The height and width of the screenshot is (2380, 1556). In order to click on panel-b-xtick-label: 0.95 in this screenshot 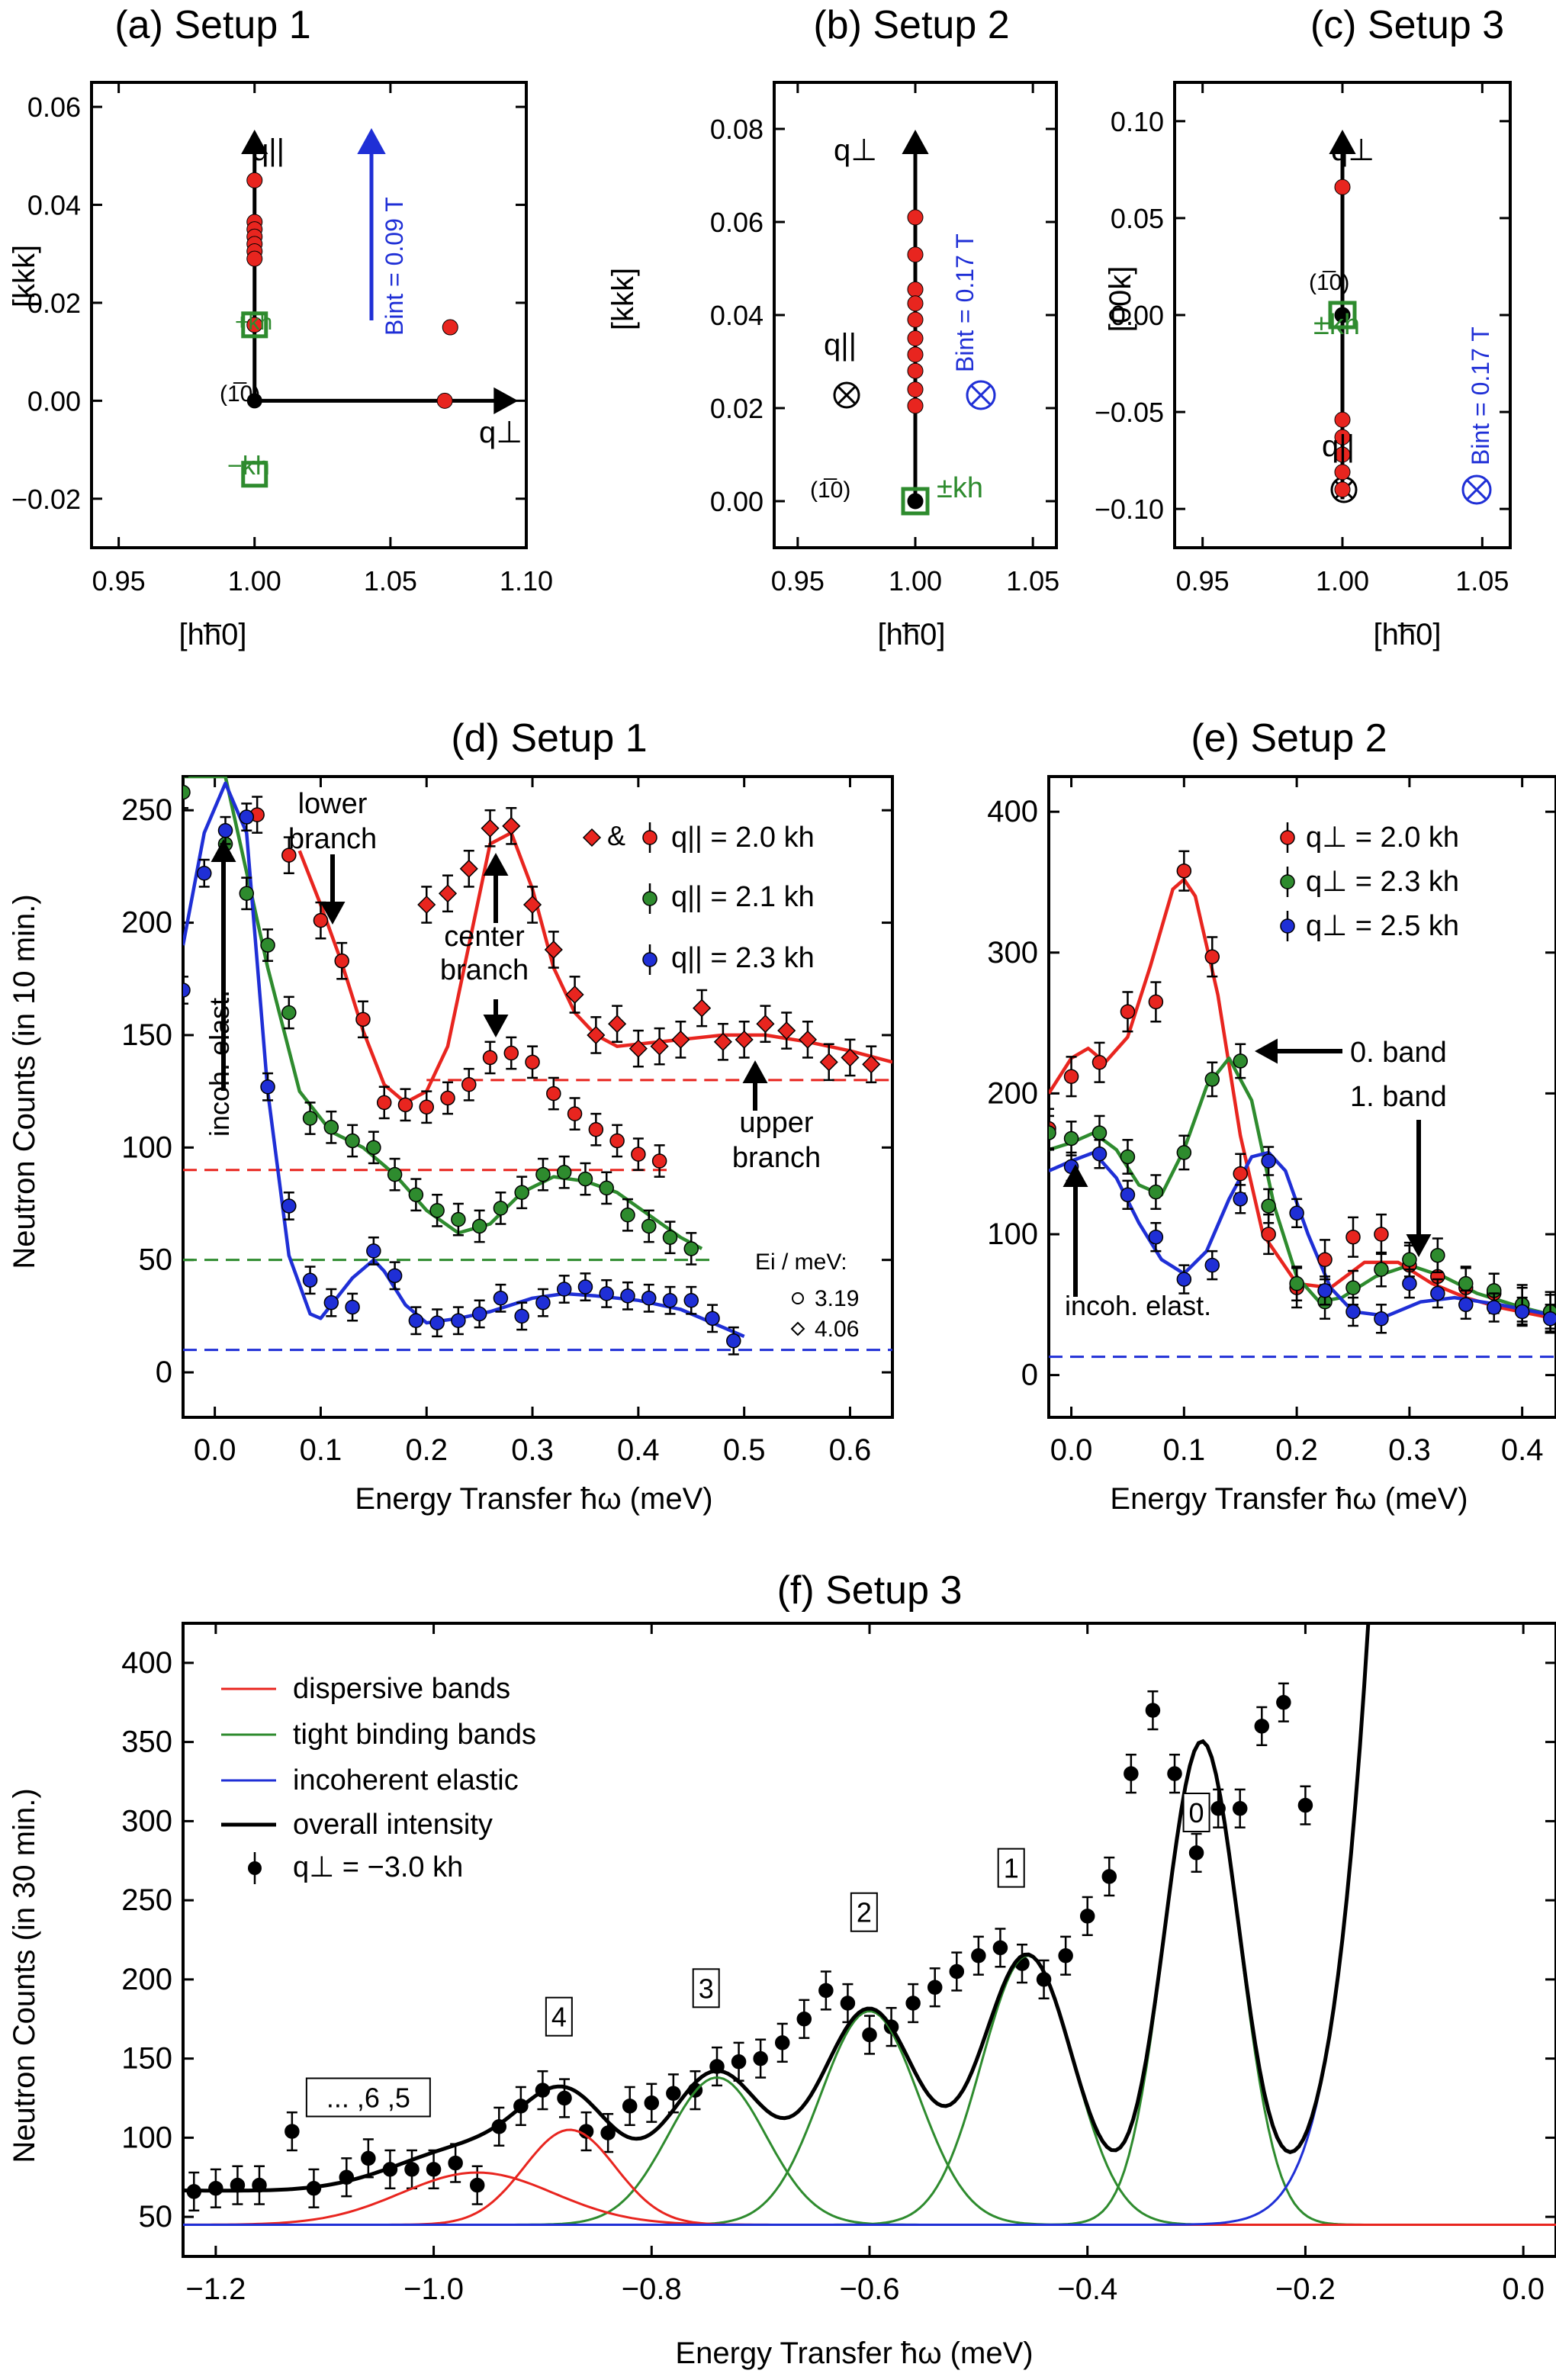, I will do `click(798, 581)`.